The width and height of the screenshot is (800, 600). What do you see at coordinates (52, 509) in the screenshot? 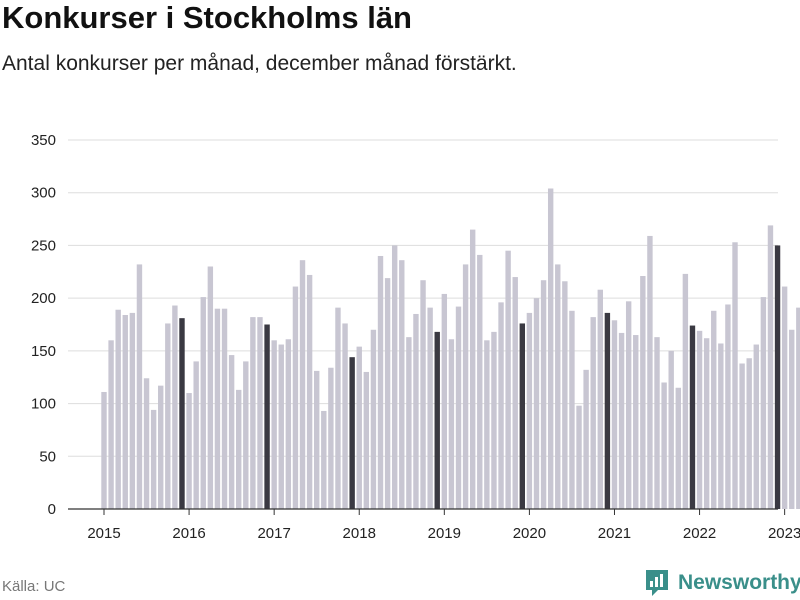
I see `y-tick-label: 0` at bounding box center [52, 509].